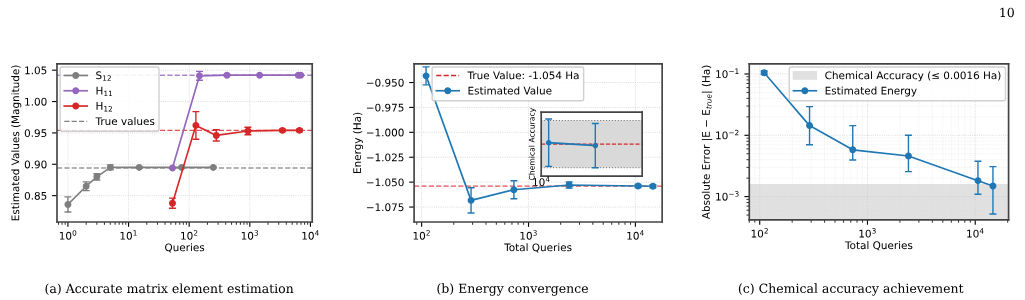  Describe the element at coordinates (871, 91) in the screenshot. I see `legend-label: Estimated Energy` at that location.